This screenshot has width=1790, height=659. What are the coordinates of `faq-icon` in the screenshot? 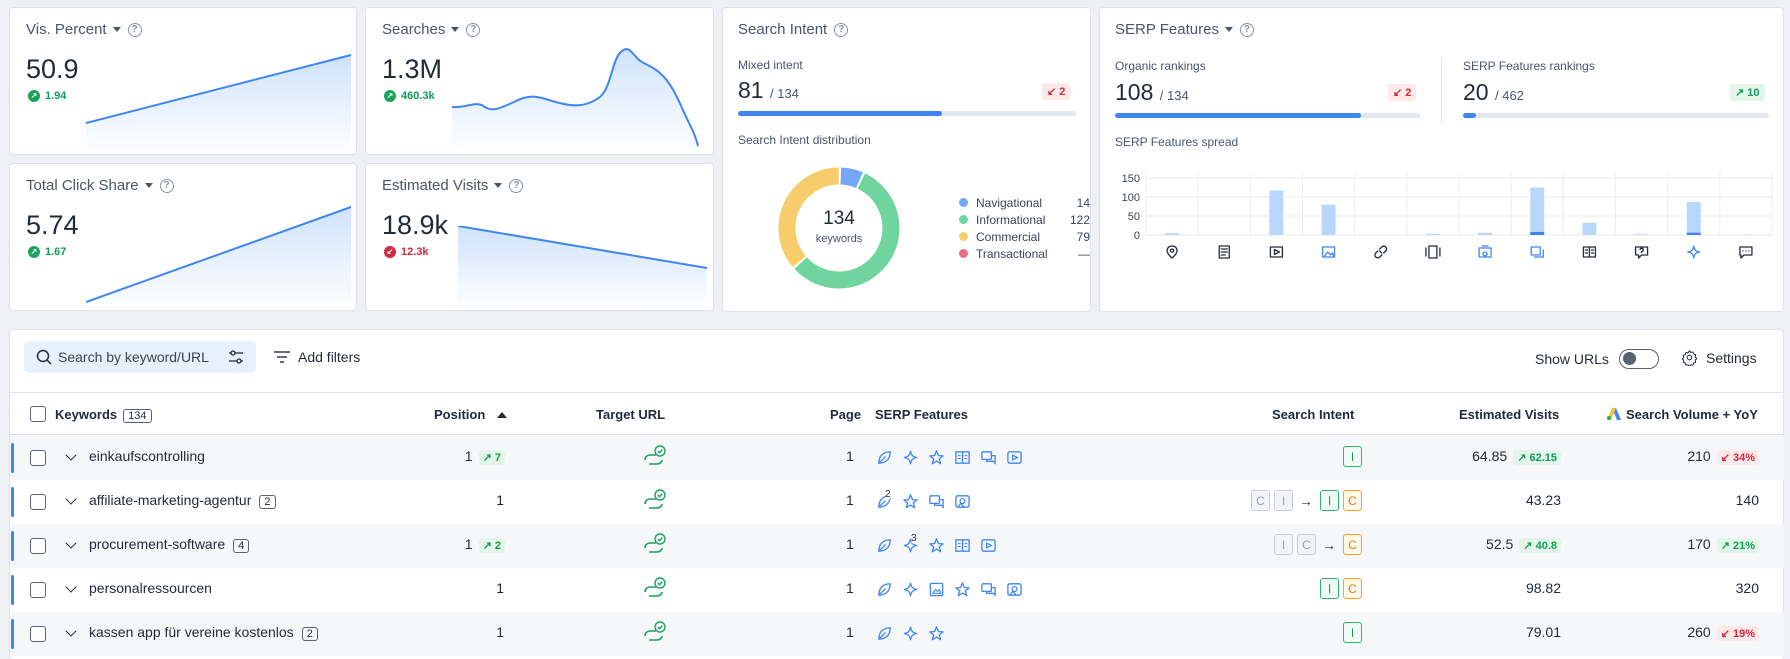 It's located at (1642, 252).